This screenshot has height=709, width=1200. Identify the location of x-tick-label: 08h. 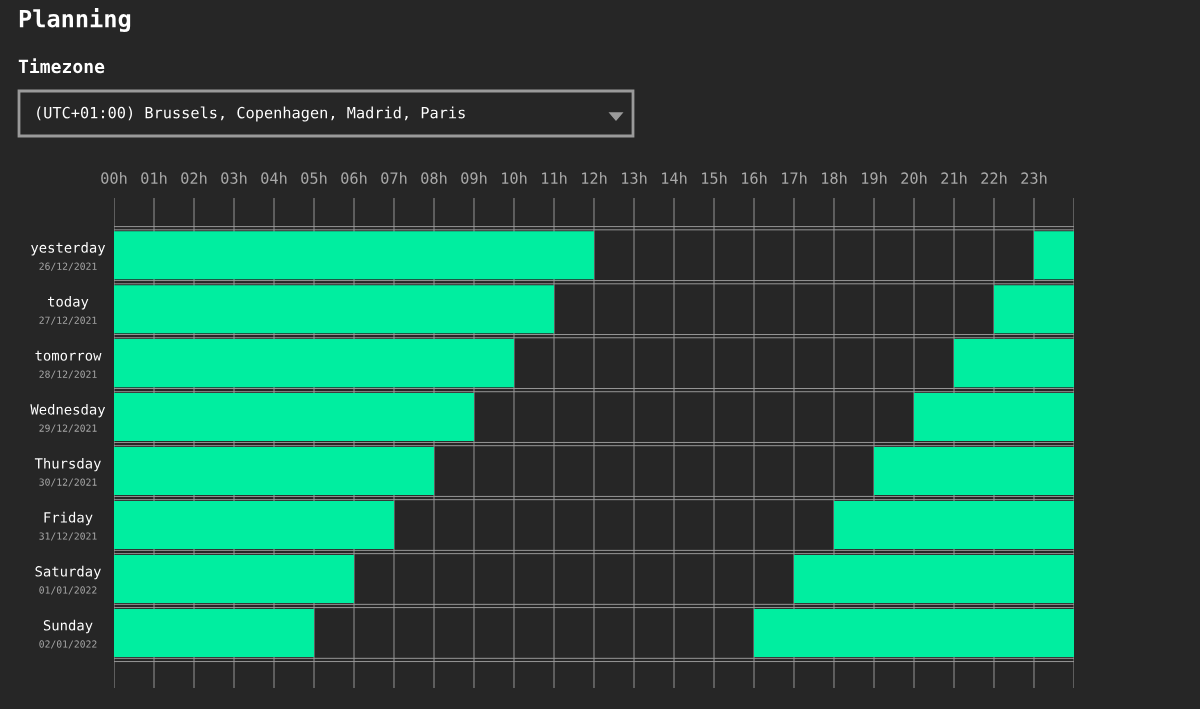
(434, 178).